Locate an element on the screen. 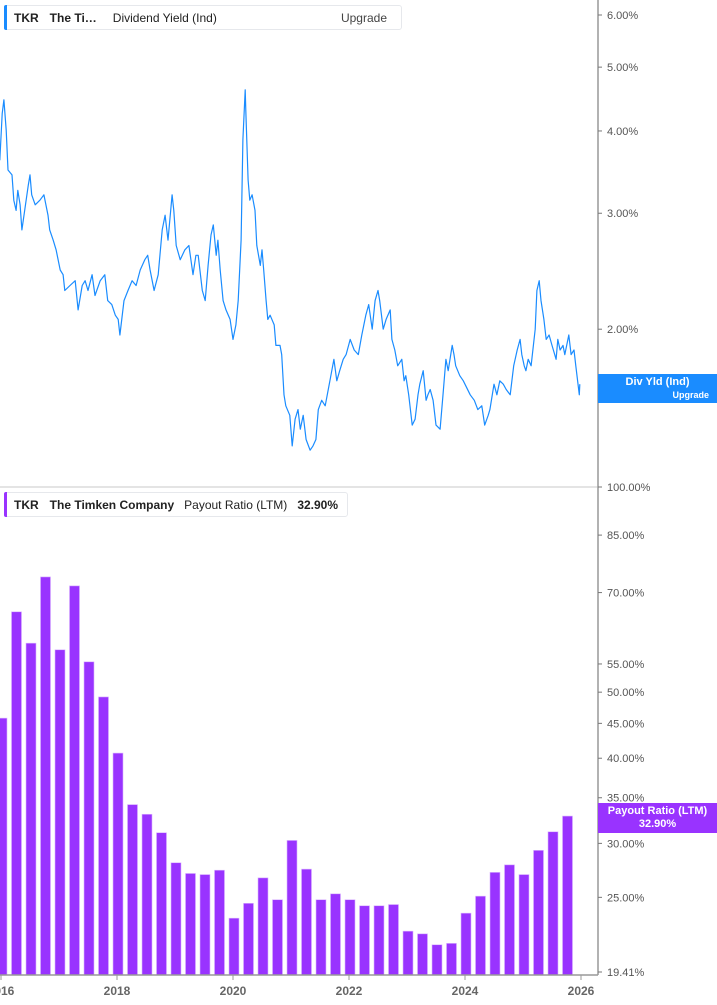 This screenshot has height=1005, width=717. y-tick-label: 100.00% is located at coordinates (629, 488).